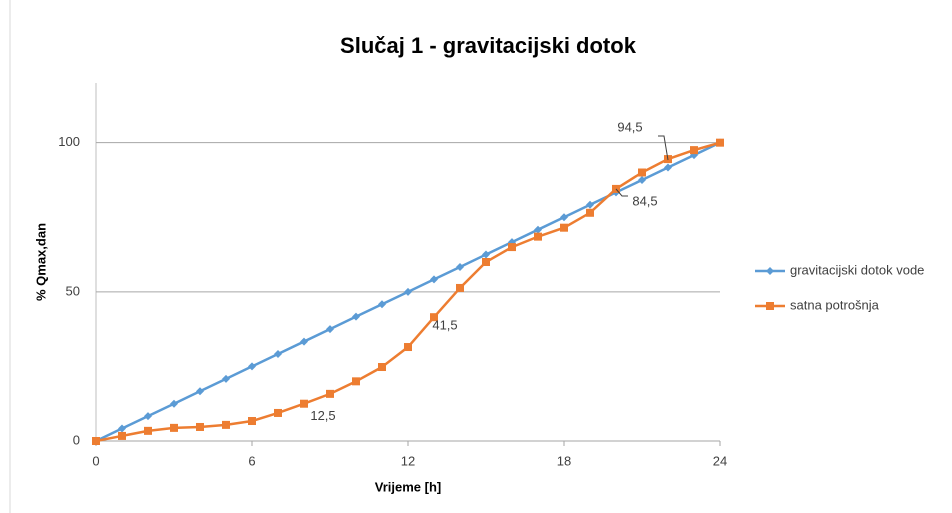 This screenshot has width=952, height=513. What do you see at coordinates (76, 439) in the screenshot?
I see `y-tick-label: 0` at bounding box center [76, 439].